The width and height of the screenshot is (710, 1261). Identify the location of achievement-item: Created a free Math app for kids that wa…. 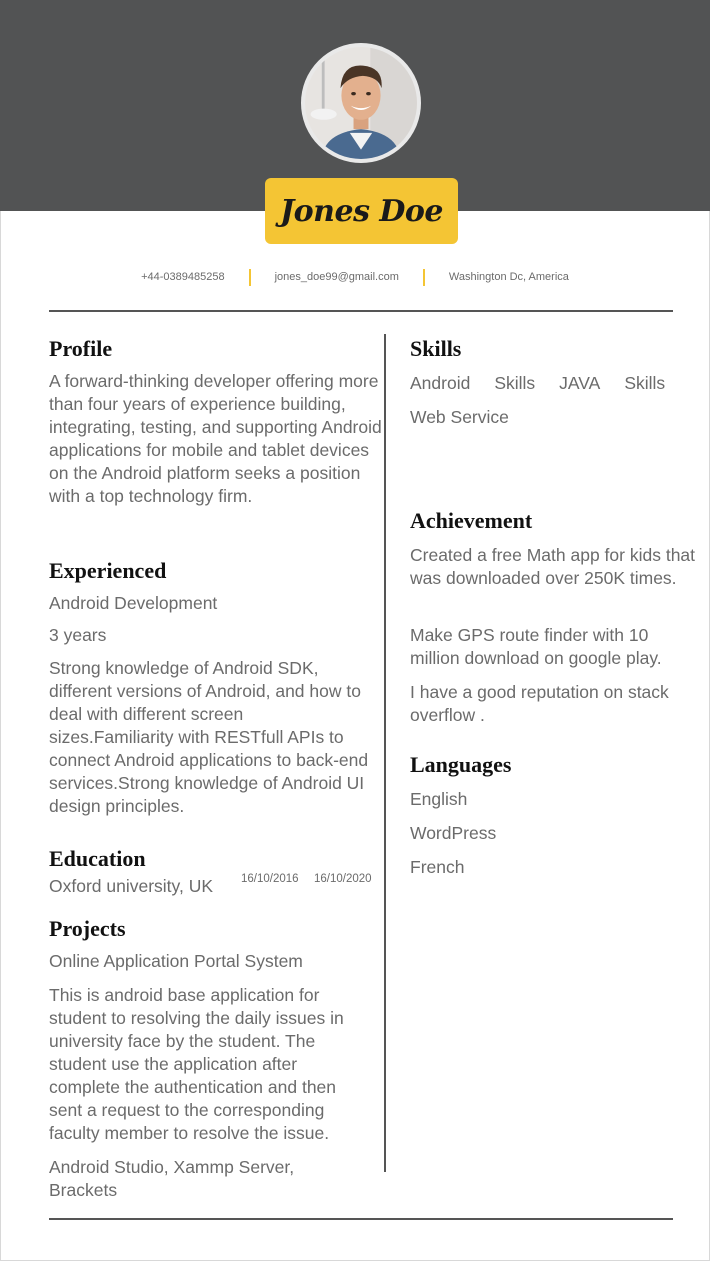
(553, 566).